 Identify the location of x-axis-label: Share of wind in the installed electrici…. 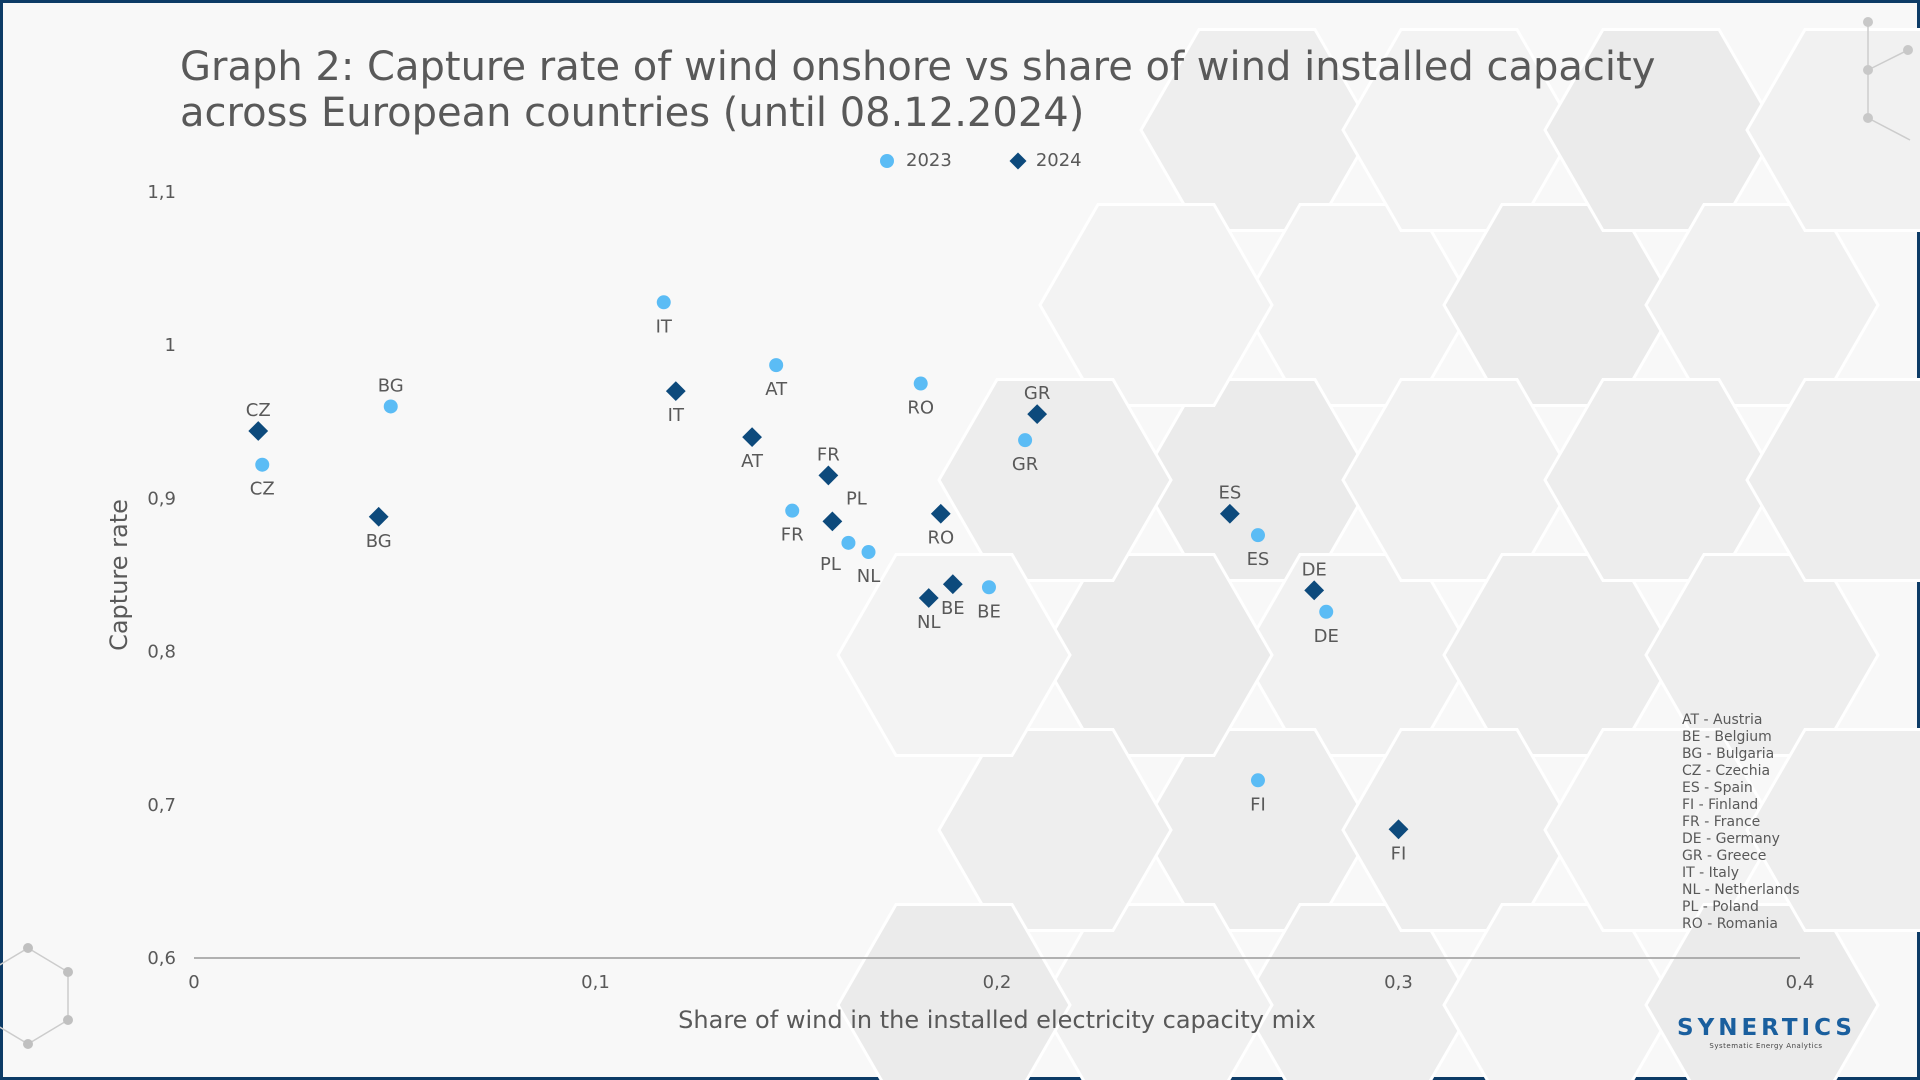
(997, 1020).